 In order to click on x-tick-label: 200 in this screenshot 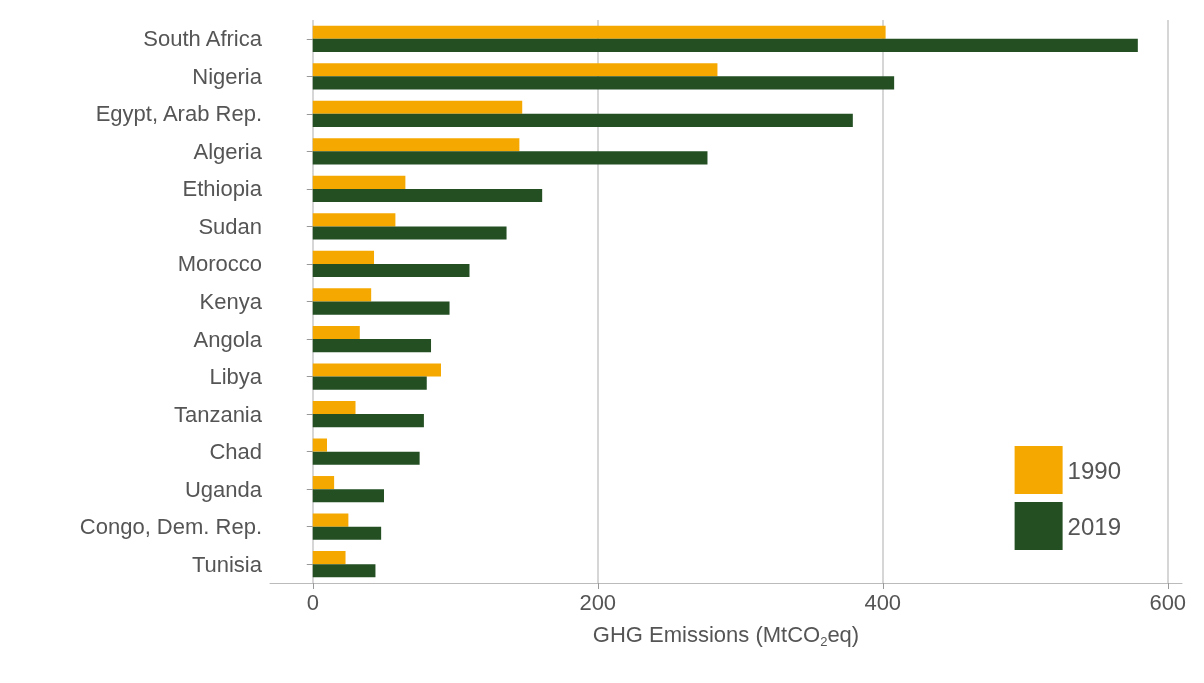, I will do `click(598, 602)`.